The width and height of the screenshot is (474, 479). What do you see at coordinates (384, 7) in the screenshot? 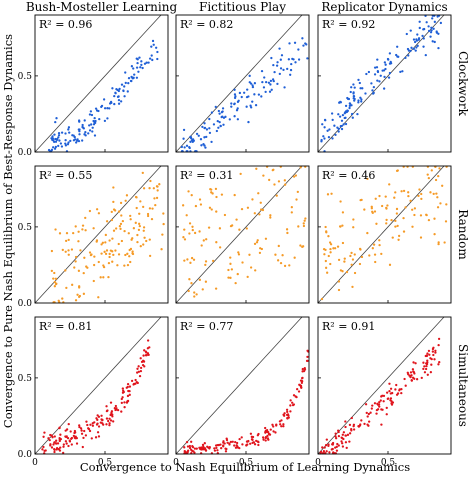
I see `column-title: Replicator Dynamics` at bounding box center [384, 7].